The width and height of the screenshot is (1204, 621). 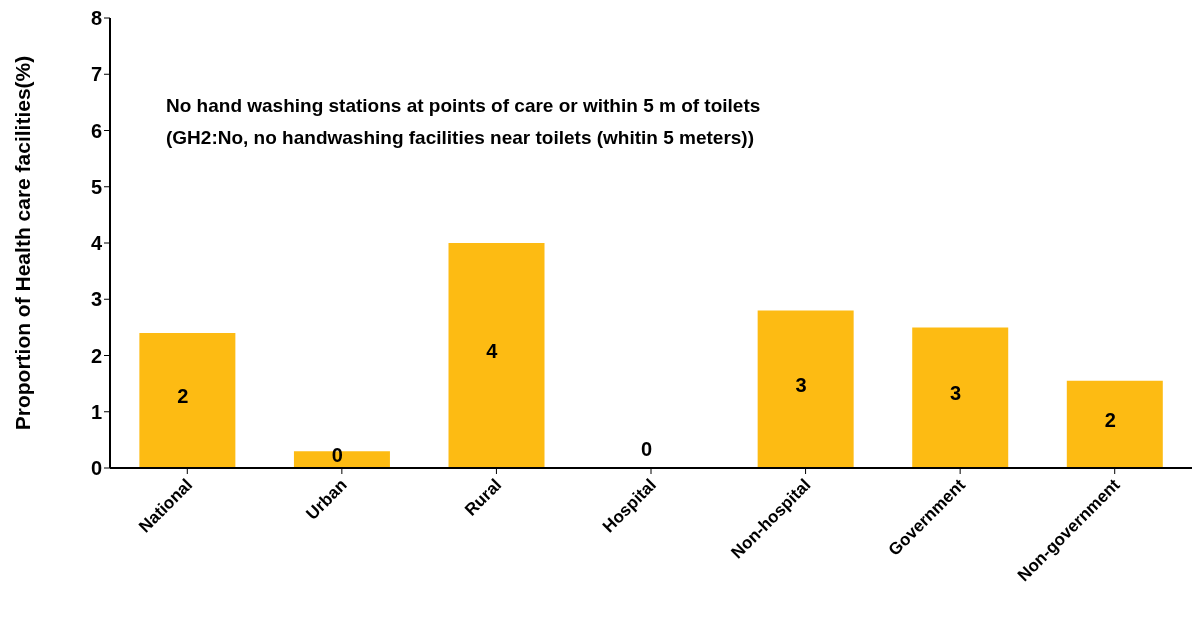 I want to click on y-tick-label: 1, so click(x=96, y=411).